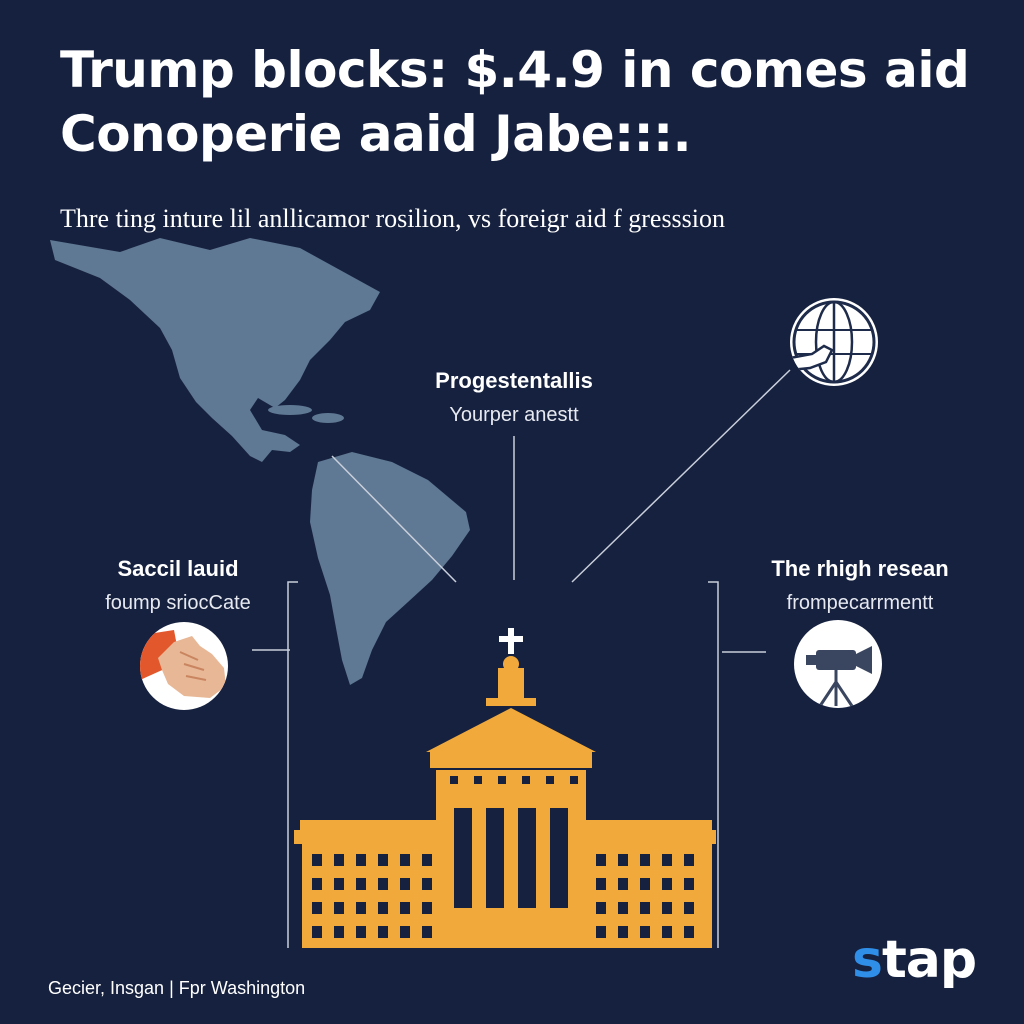 This screenshot has width=1024, height=1024. What do you see at coordinates (178, 603) in the screenshot?
I see `left-label-sub: foump sriocCate` at bounding box center [178, 603].